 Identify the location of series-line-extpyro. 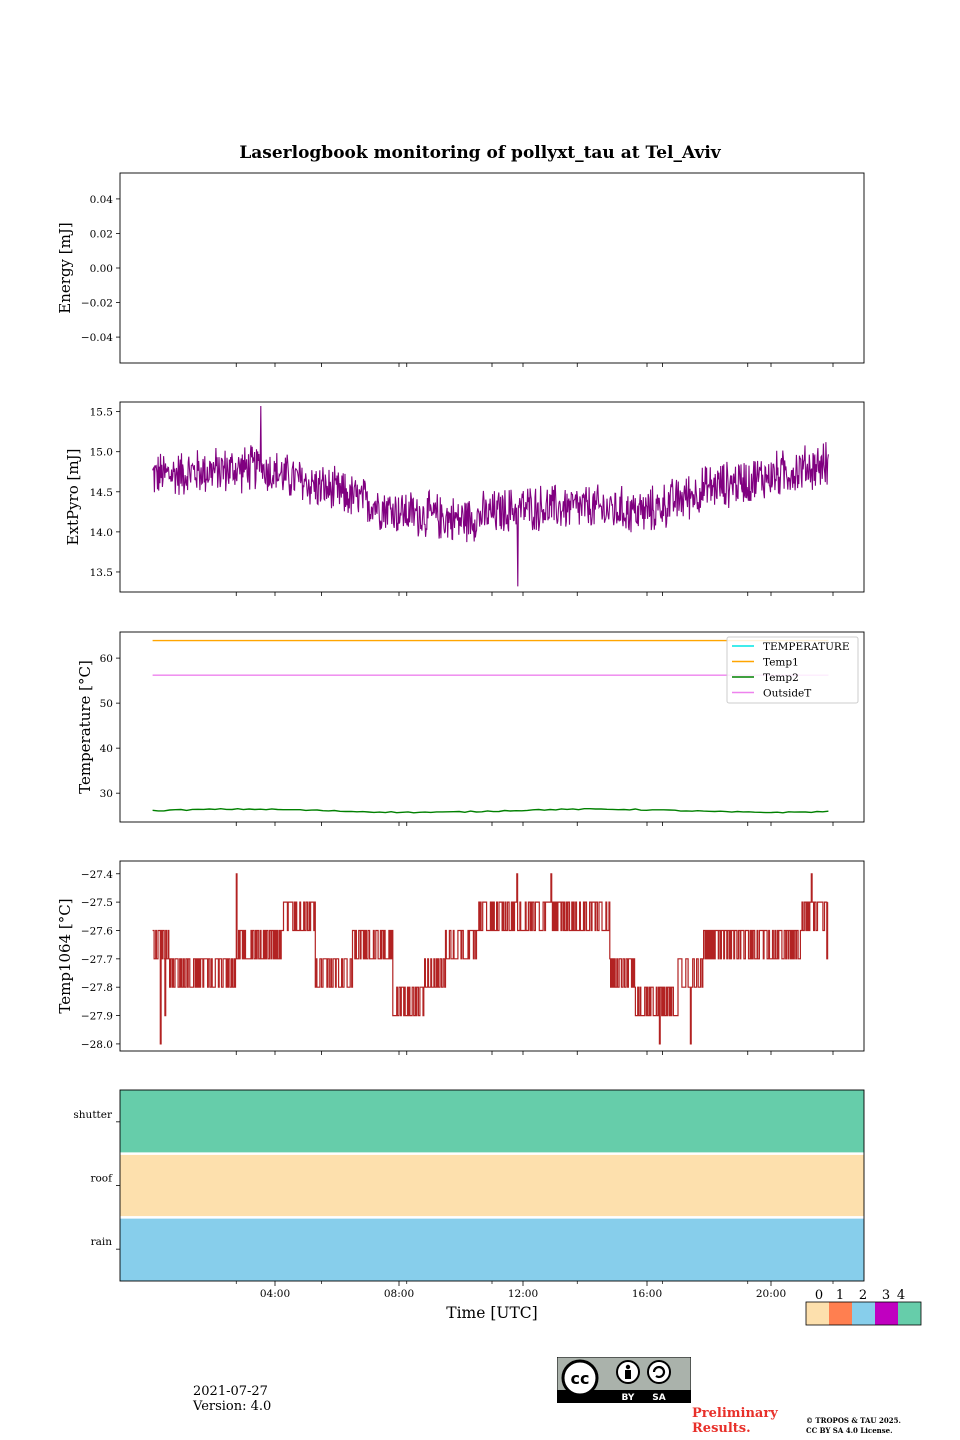
(490, 496).